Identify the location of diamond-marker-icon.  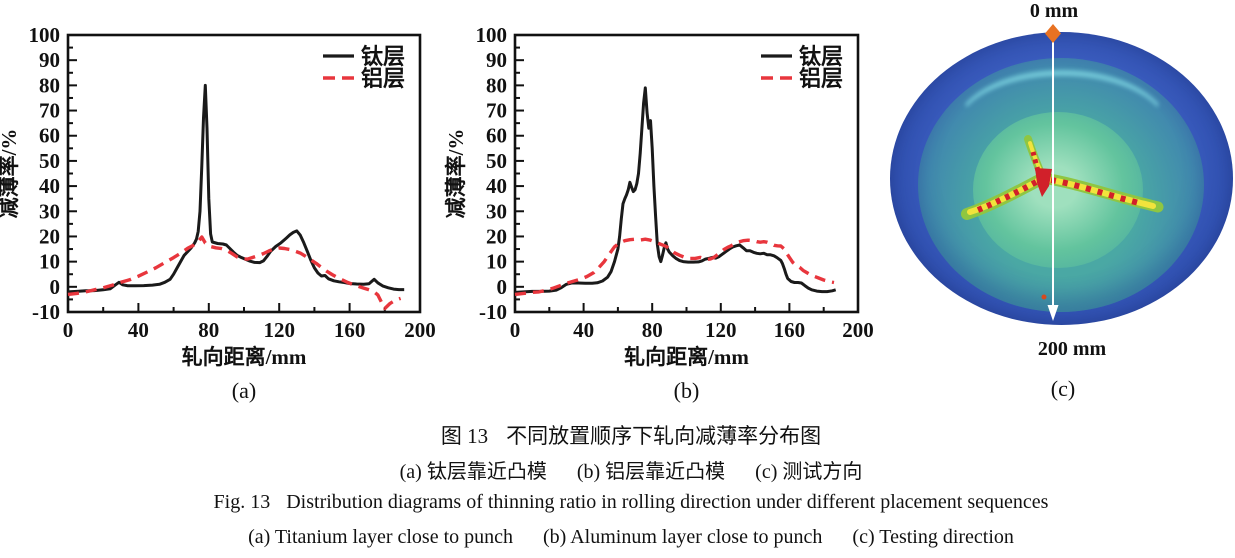
(1053, 33).